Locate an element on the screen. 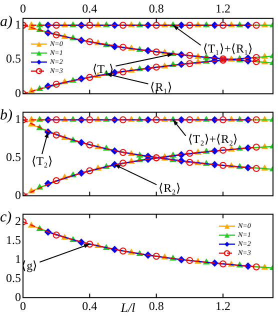  y-tick-label: 2 is located at coordinates (18, 221).